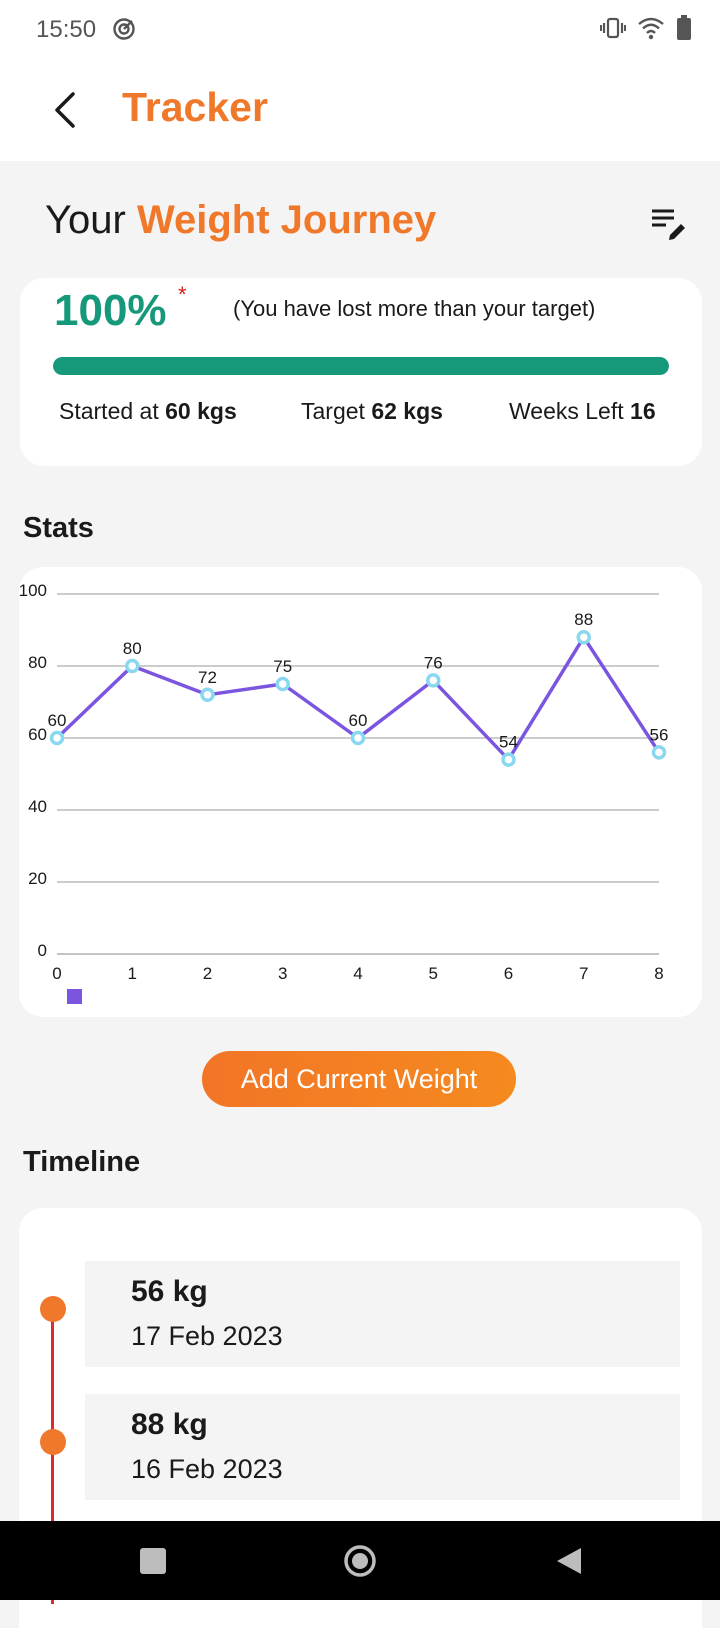 This screenshot has width=720, height=1628. Describe the element at coordinates (282, 666) in the screenshot. I see `data-label: 75` at that location.